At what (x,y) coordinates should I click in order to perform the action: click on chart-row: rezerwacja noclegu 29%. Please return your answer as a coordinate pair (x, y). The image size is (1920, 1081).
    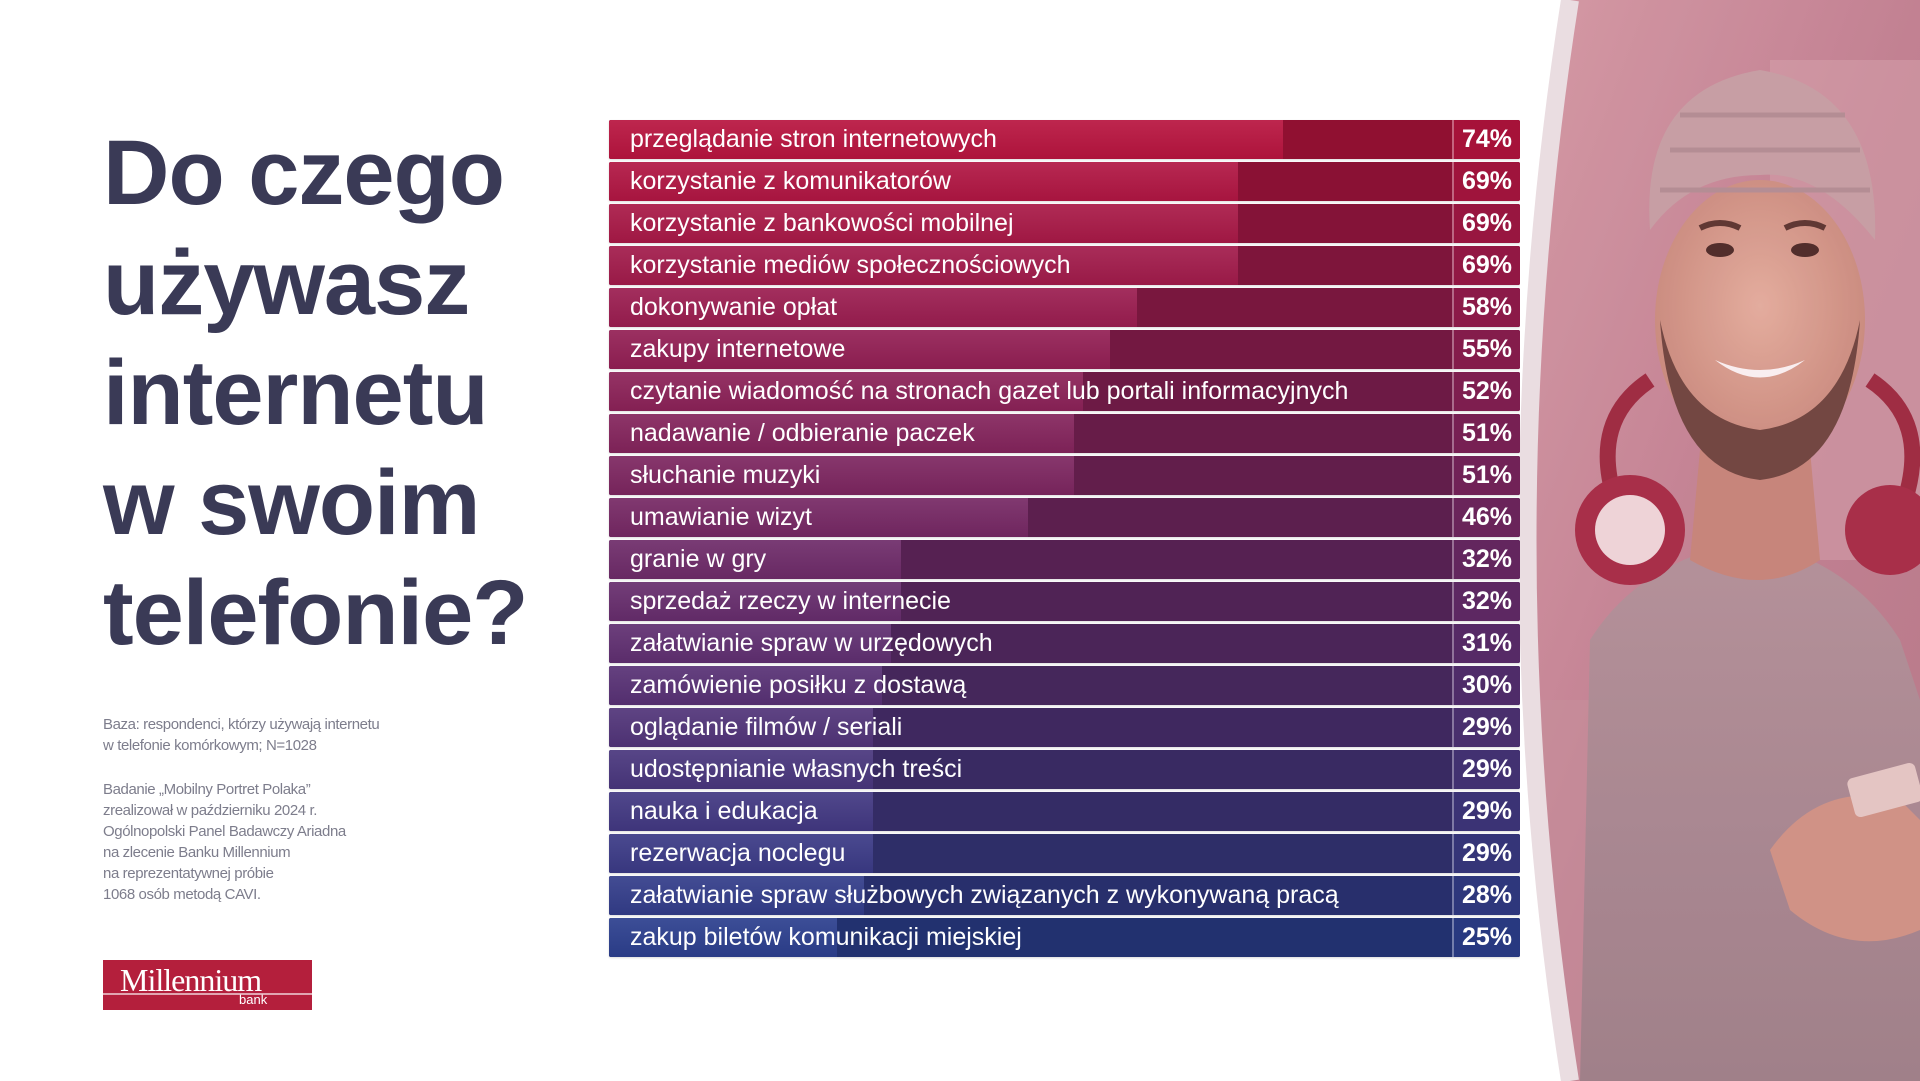
    Looking at the image, I should click on (1064, 853).